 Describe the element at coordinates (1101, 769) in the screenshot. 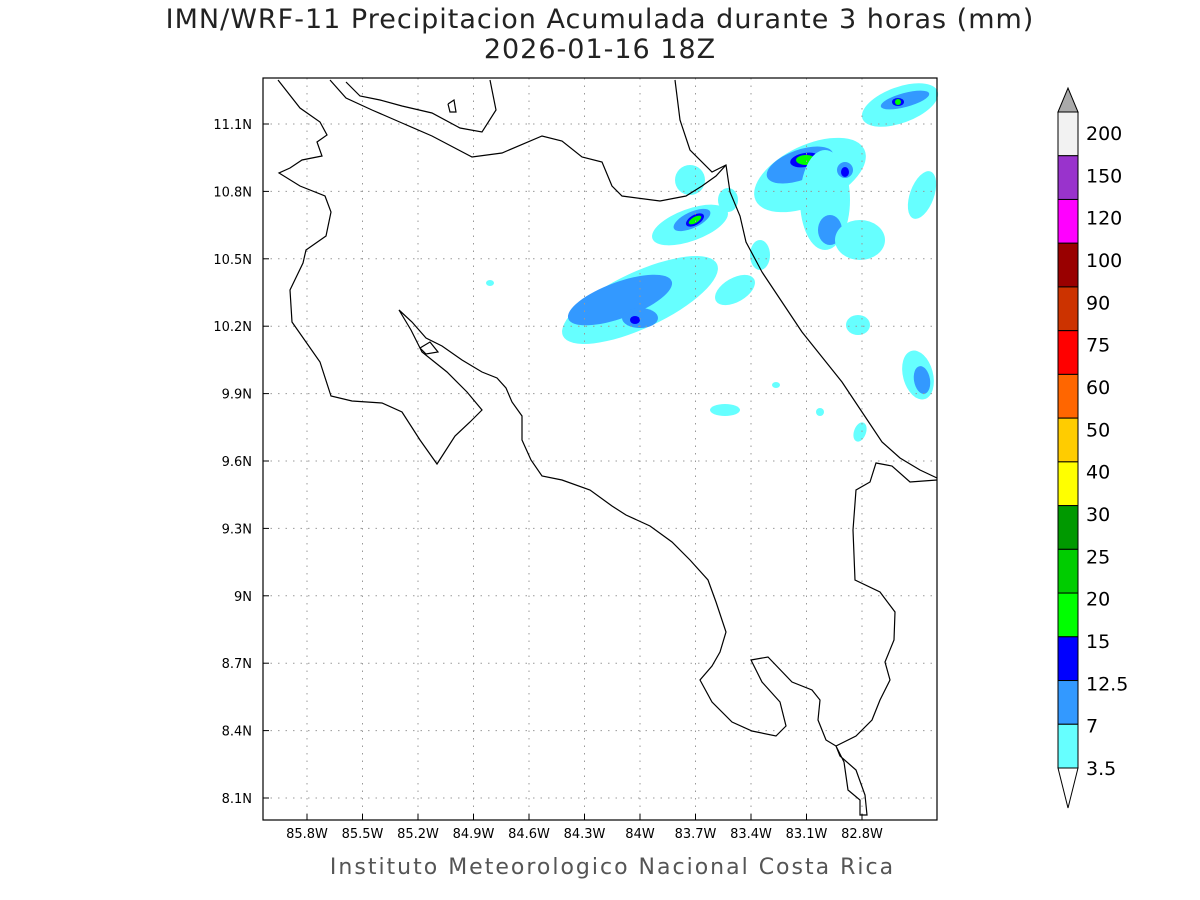

I see `colorbar-label: 3.5` at that location.